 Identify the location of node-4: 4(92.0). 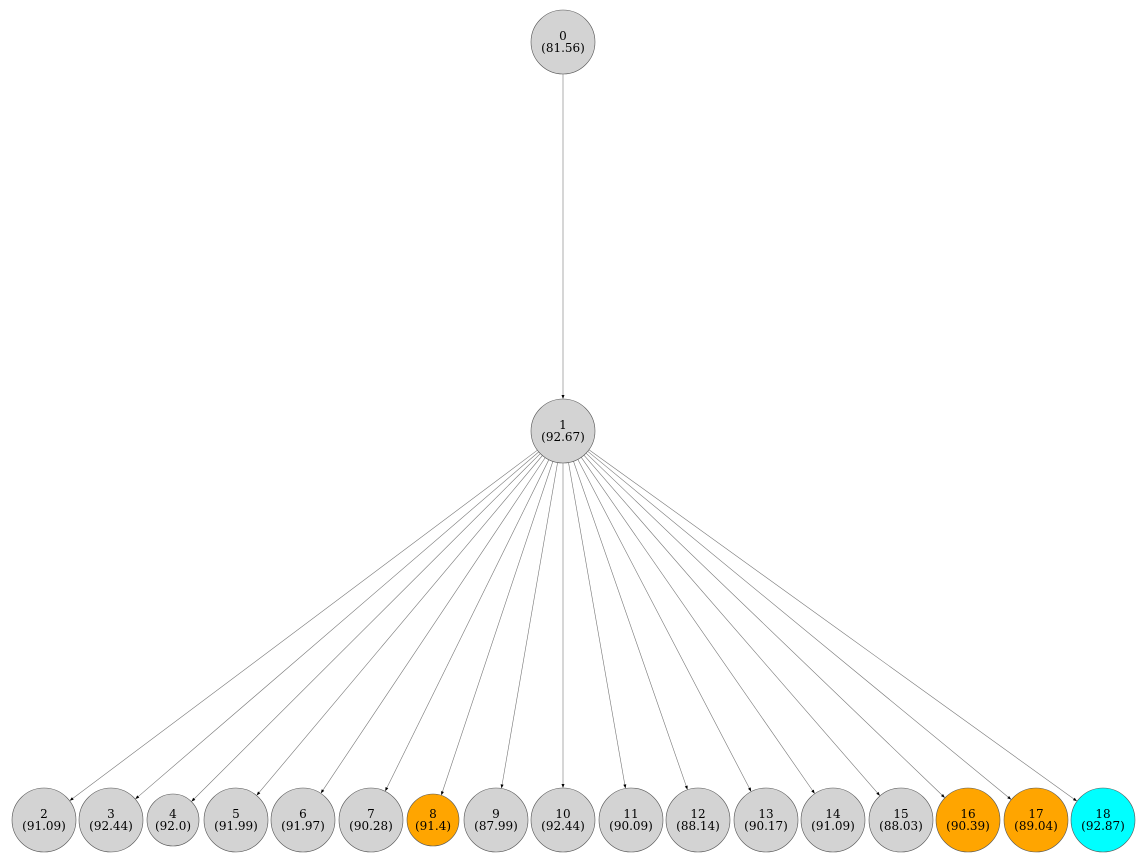
(173, 820).